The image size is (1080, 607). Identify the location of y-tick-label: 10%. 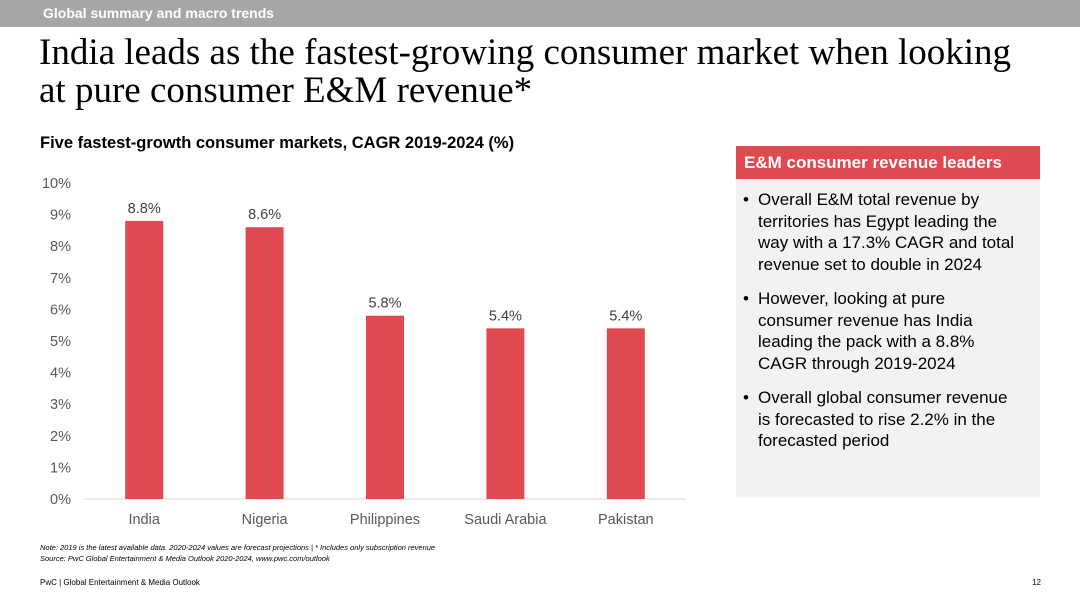
(56, 184).